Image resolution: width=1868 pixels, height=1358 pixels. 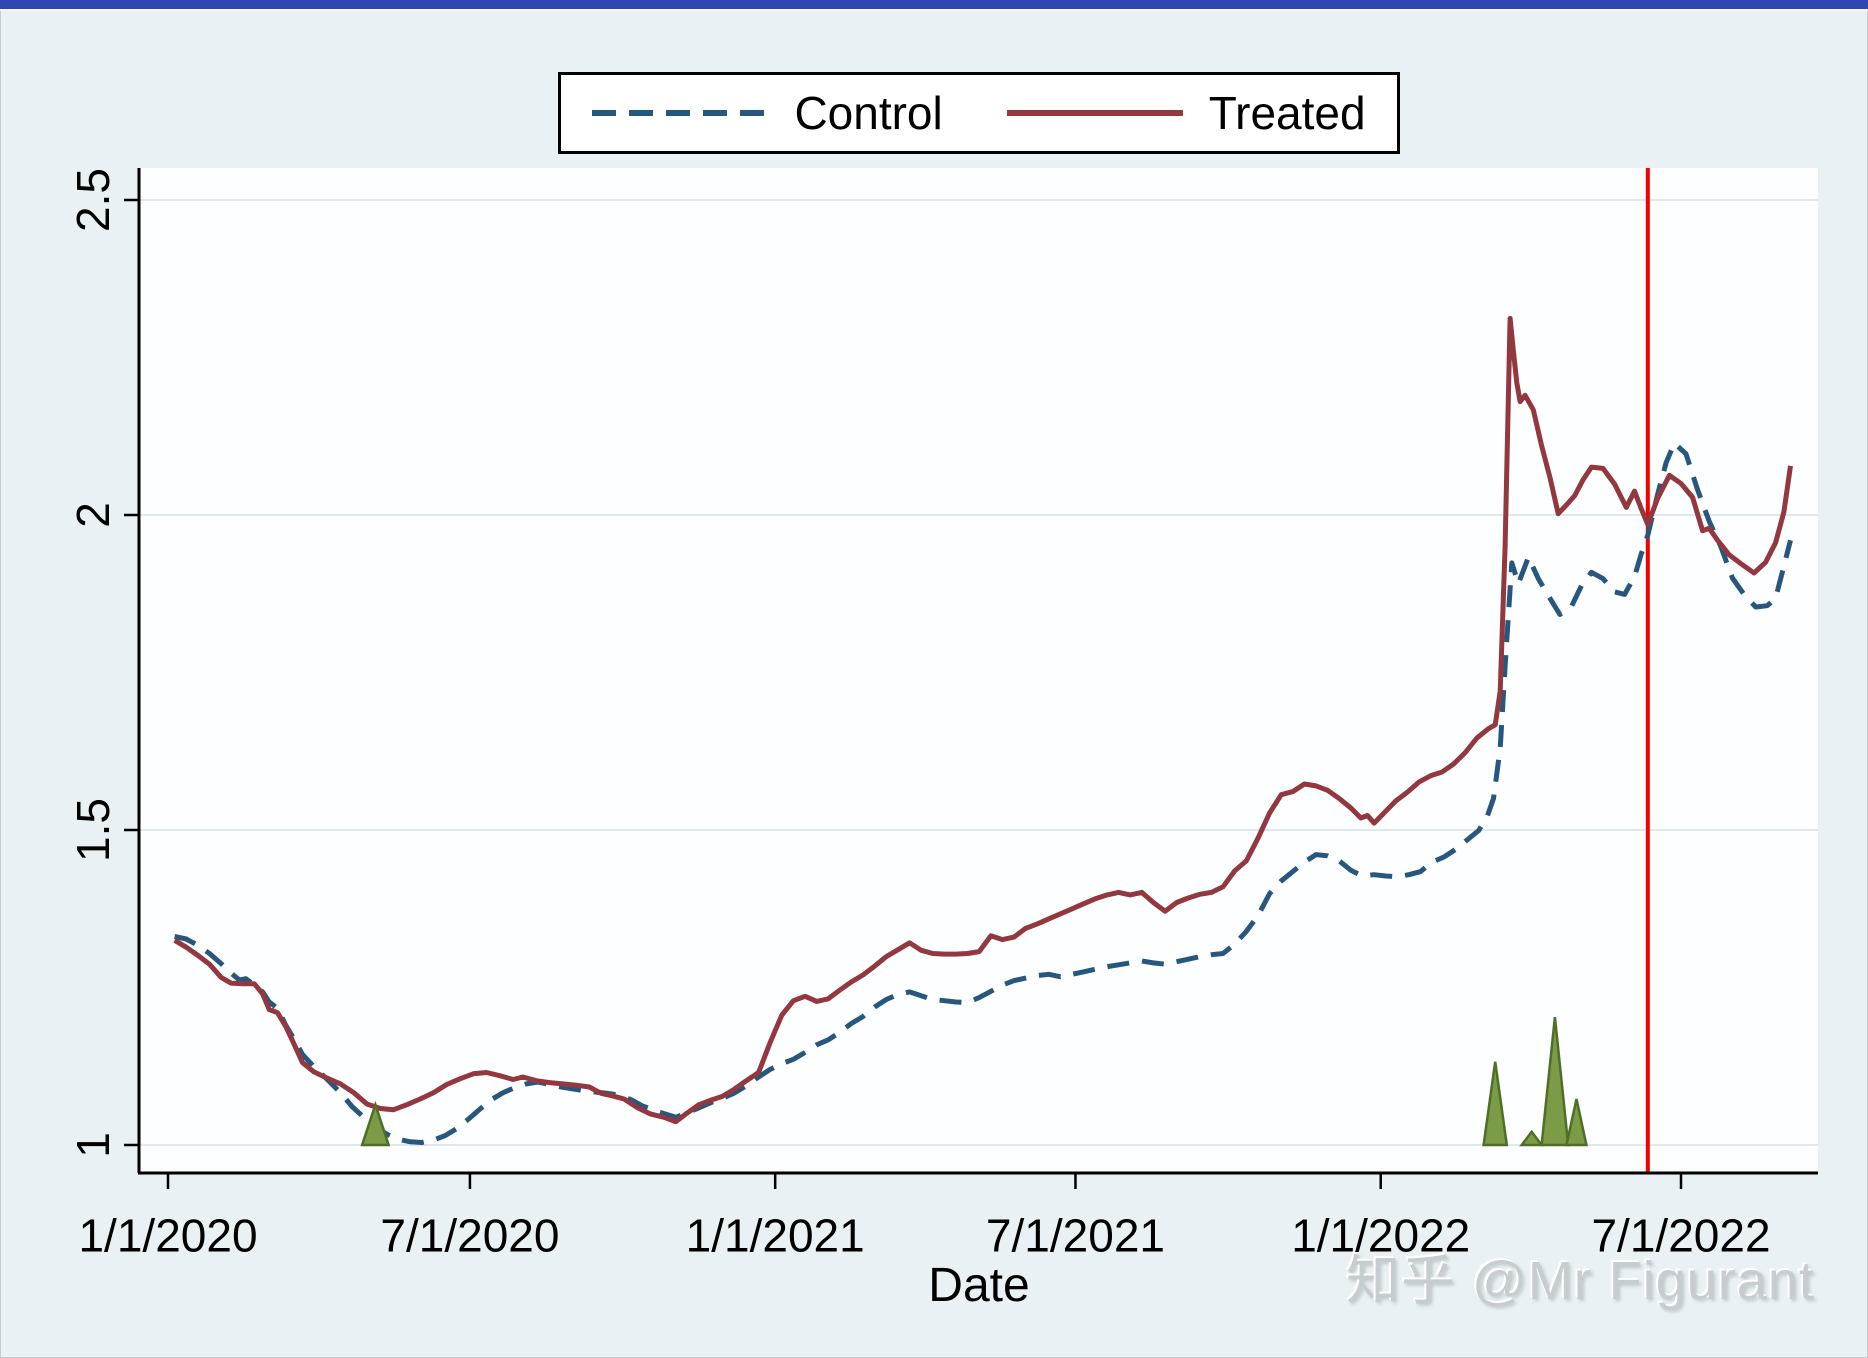 What do you see at coordinates (1380, 1236) in the screenshot?
I see `x-tick-label: 1/1/2022` at bounding box center [1380, 1236].